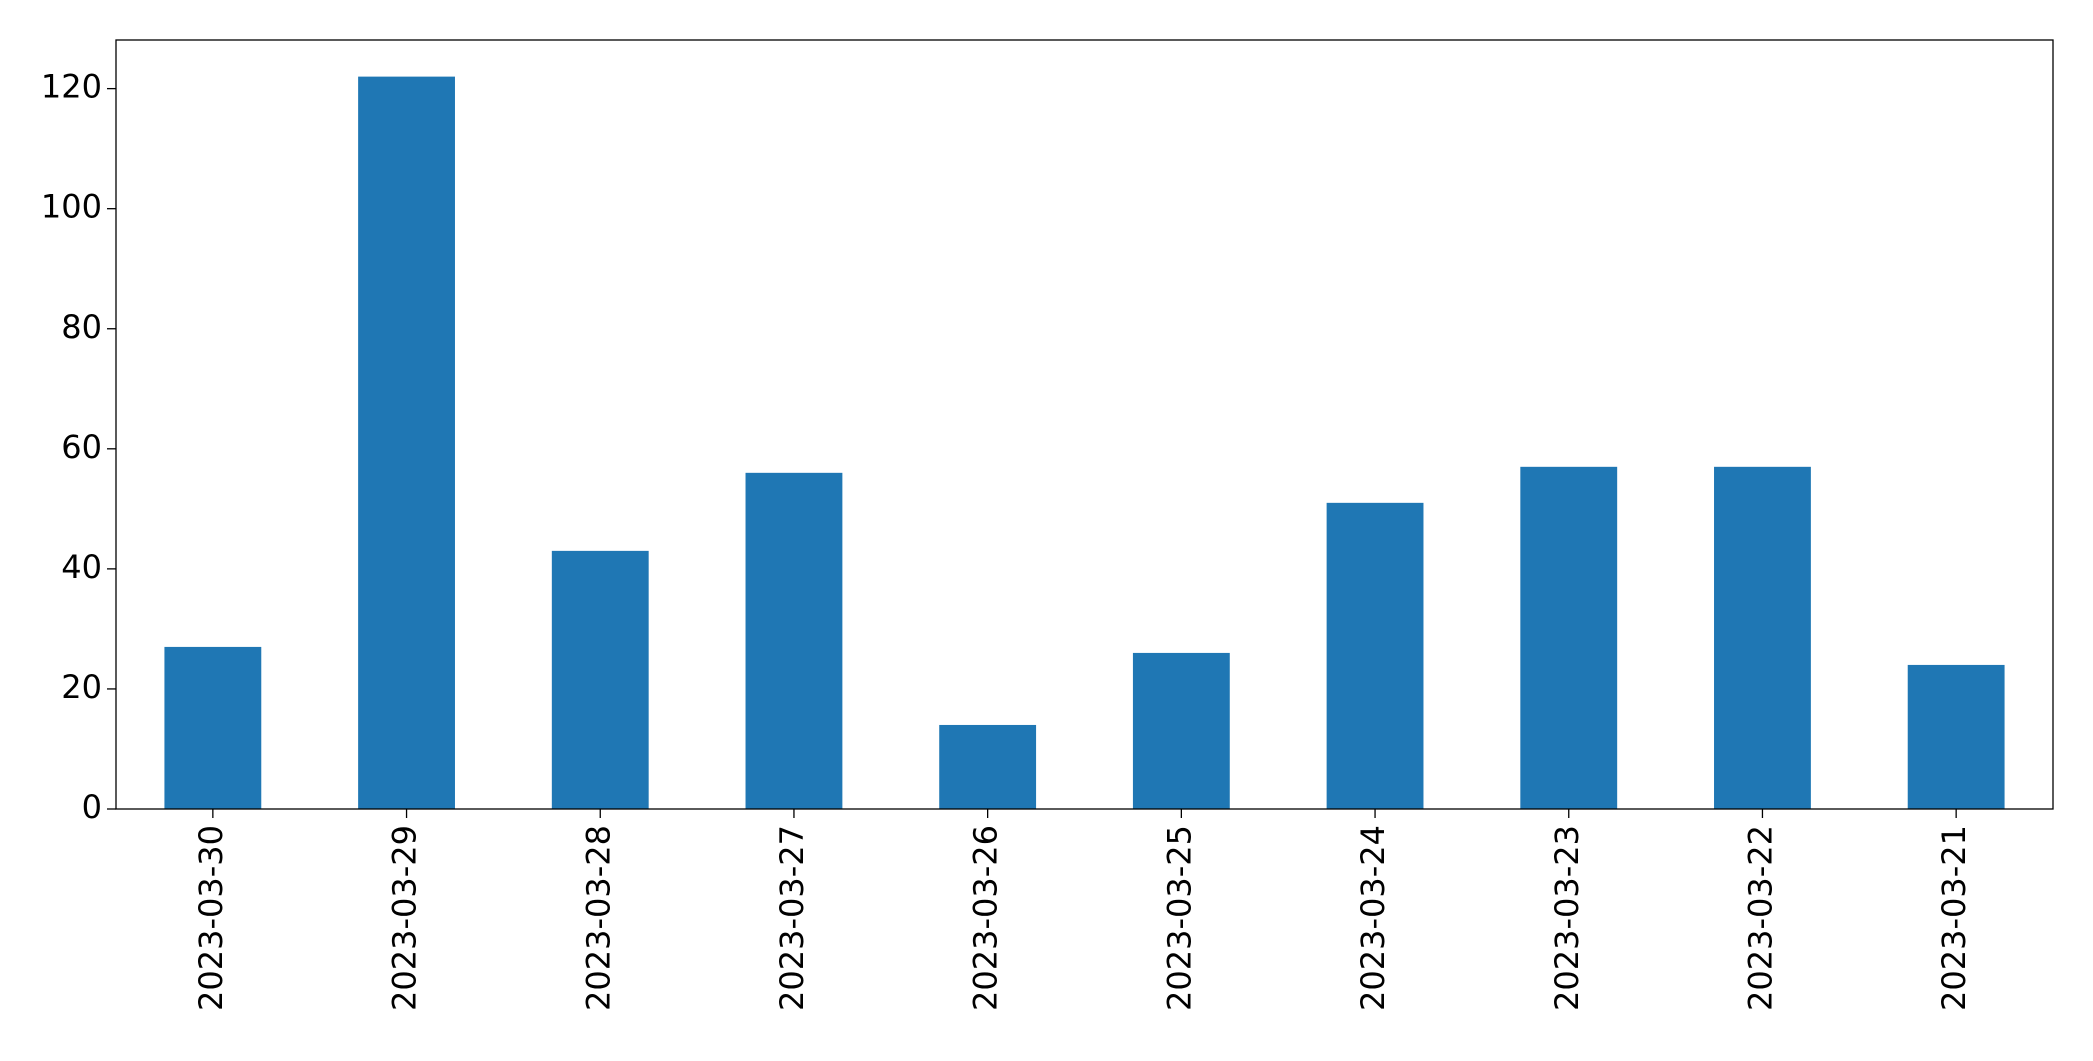  I want to click on x-tick-label: 2023-03-27, so click(792, 918).